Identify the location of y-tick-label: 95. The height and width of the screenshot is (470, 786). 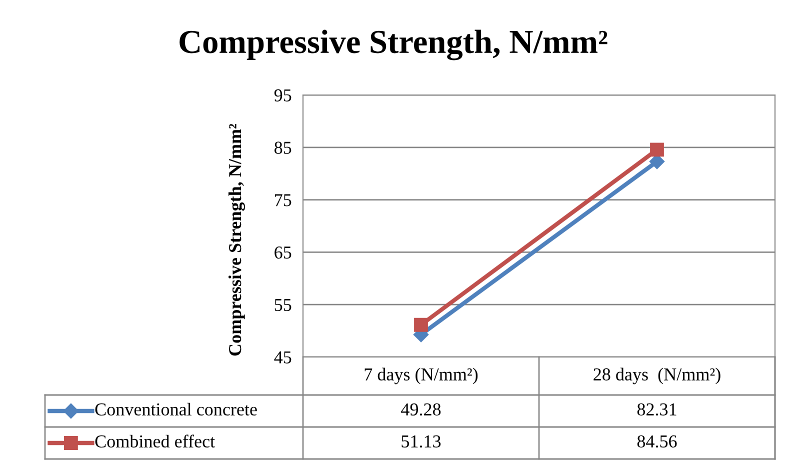
(283, 95).